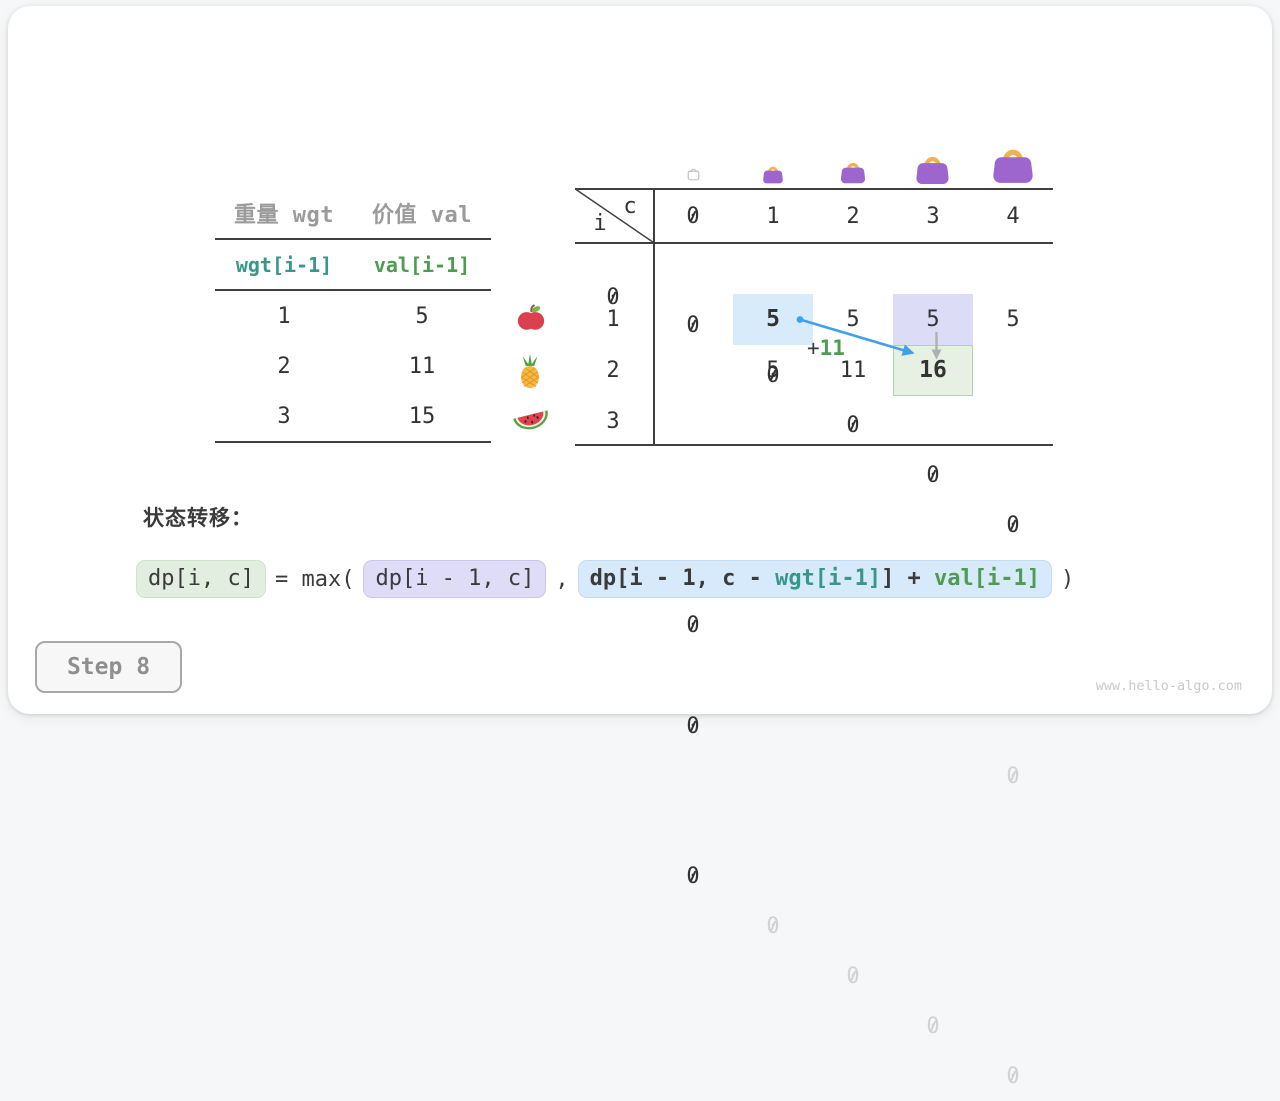 The image size is (1280, 1101). Describe the element at coordinates (933, 216) in the screenshot. I see `col-header-3: 3` at that location.